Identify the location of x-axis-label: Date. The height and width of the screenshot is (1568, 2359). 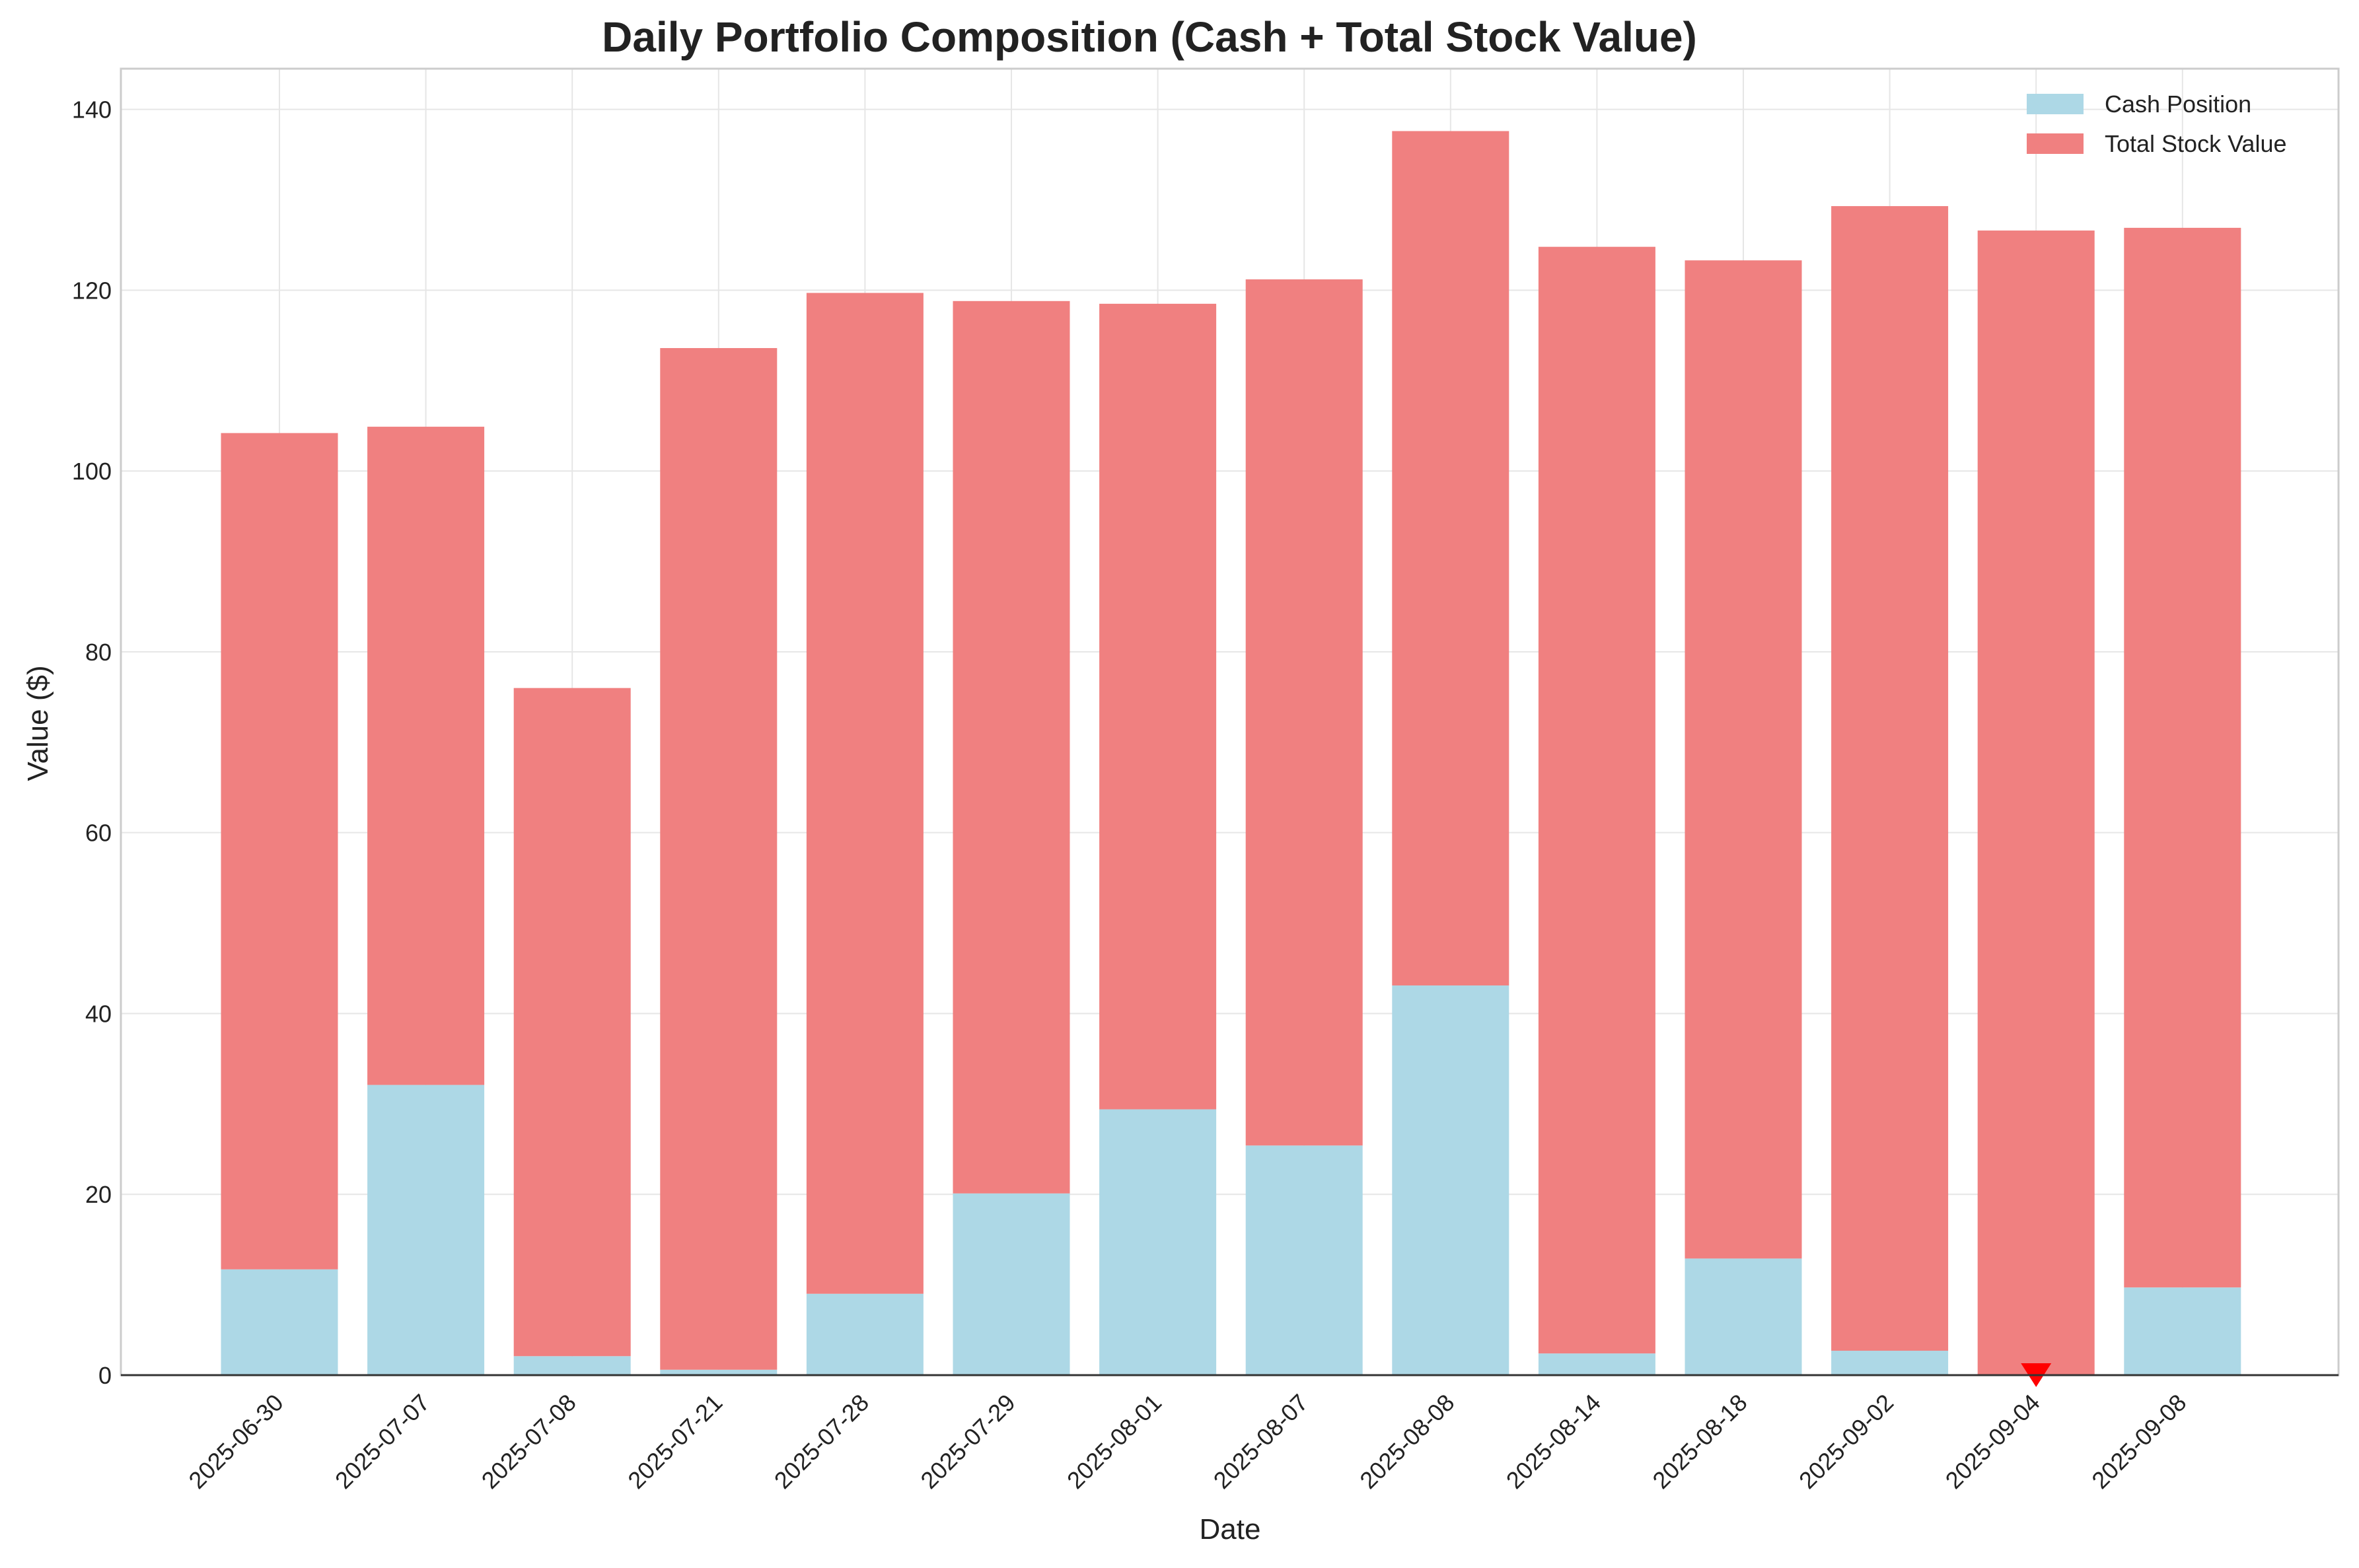
(1230, 1529).